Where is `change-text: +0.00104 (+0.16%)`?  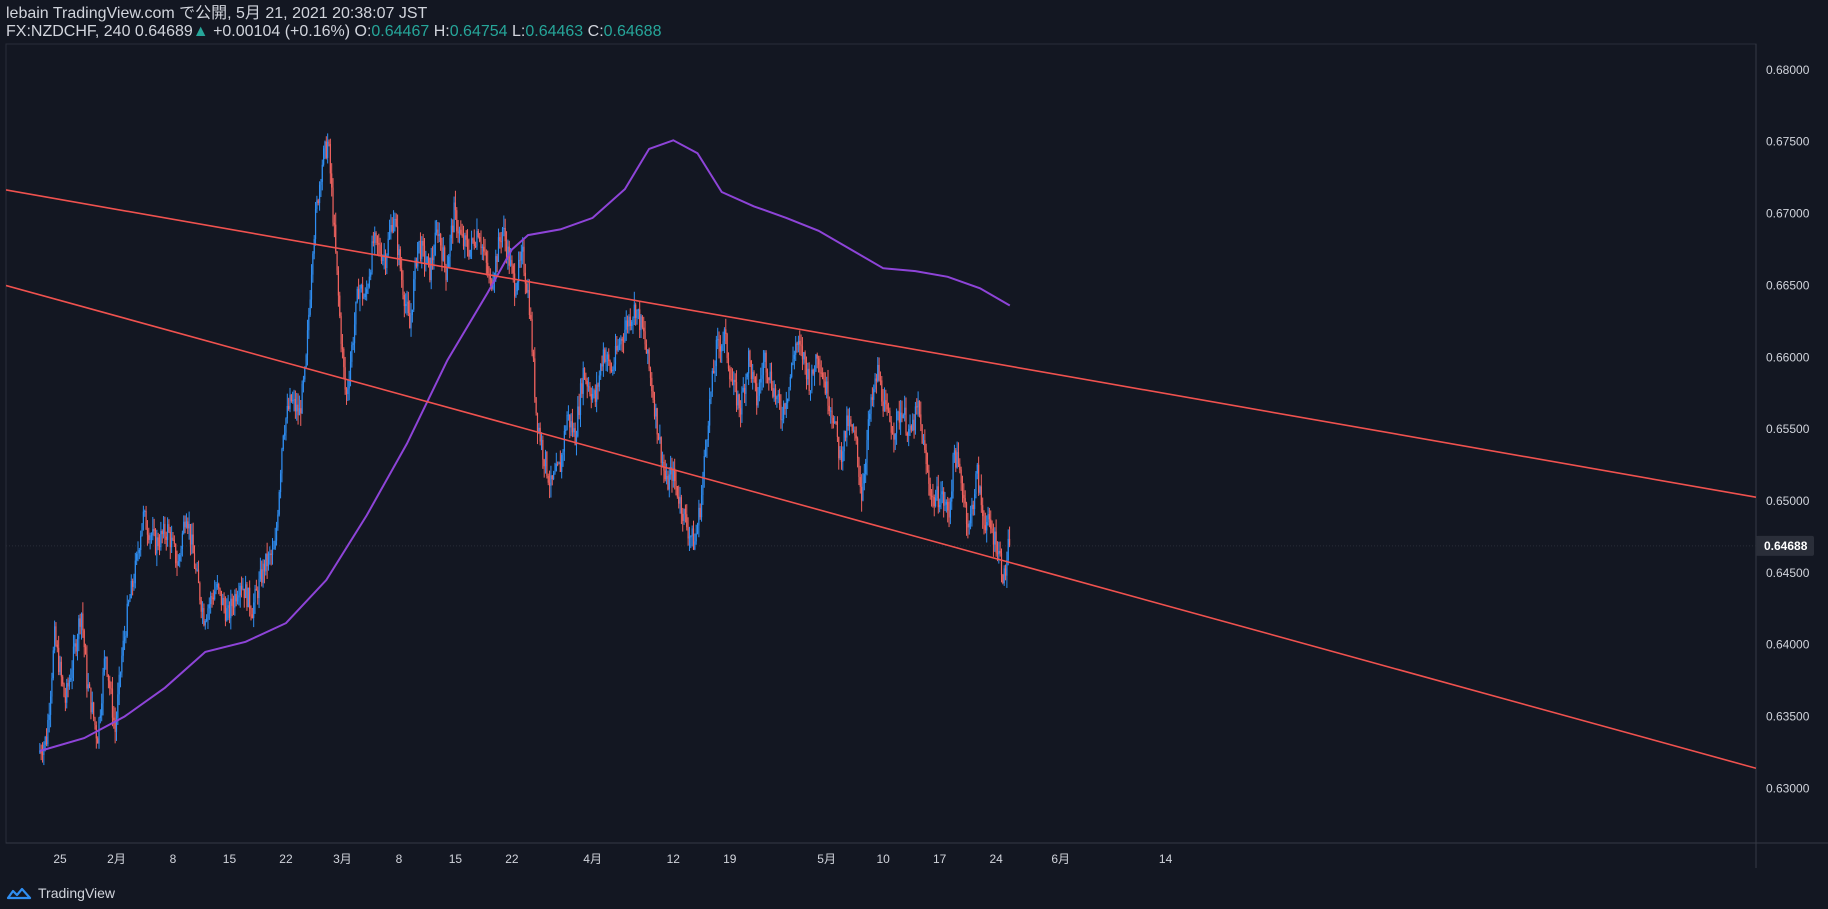 change-text: +0.00104 (+0.16%) is located at coordinates (282, 31).